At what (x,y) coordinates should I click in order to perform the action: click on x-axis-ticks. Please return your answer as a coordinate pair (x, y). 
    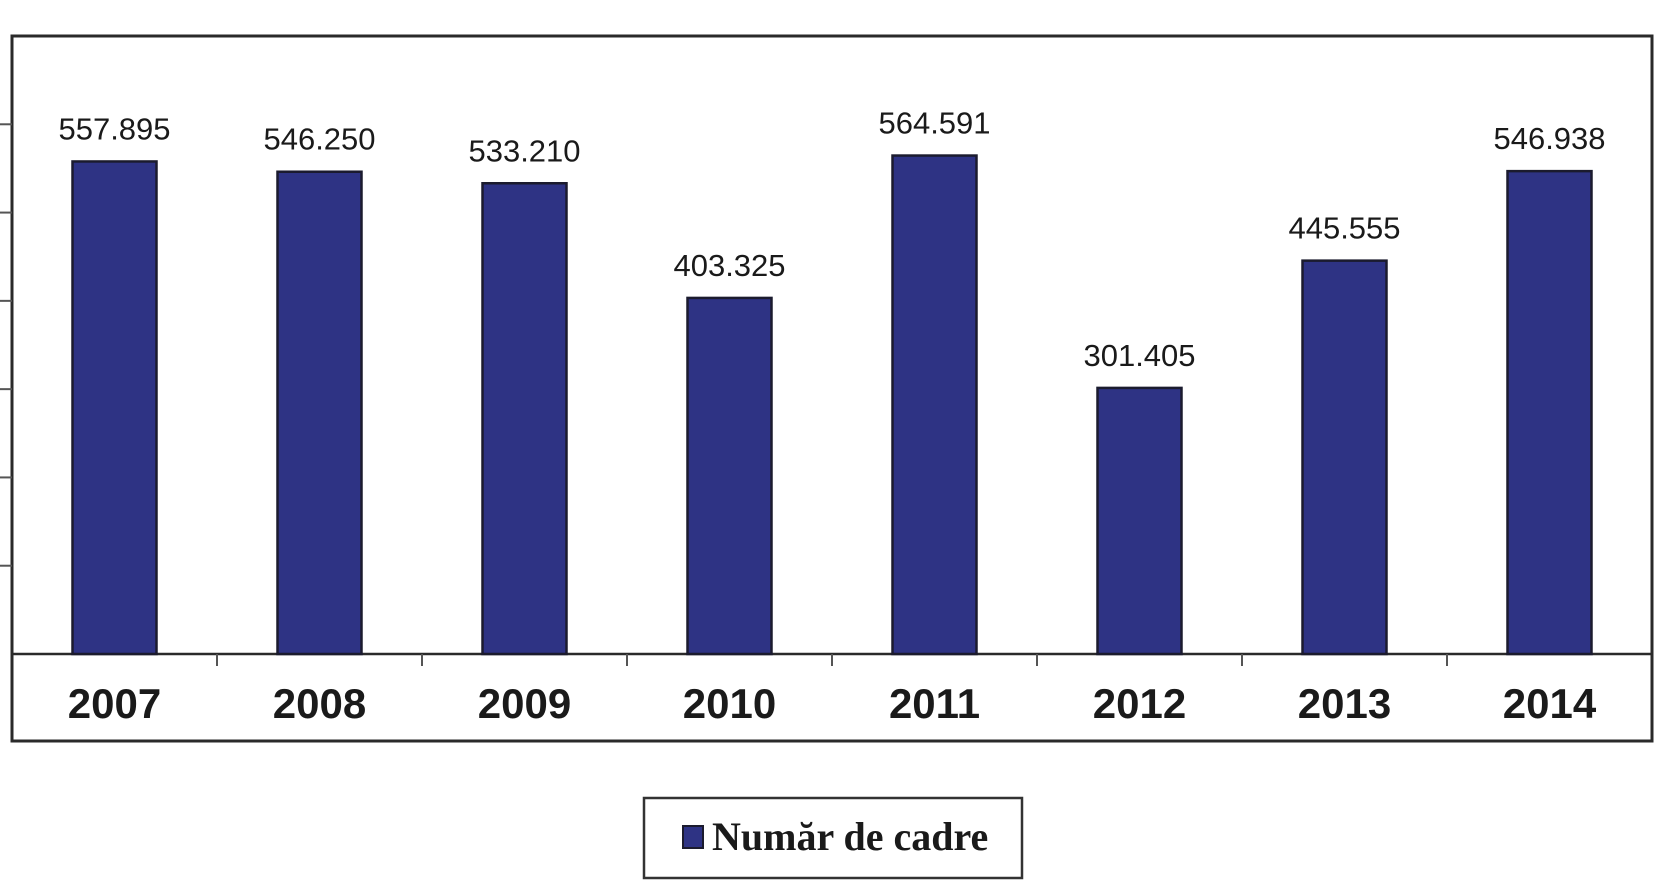
    Looking at the image, I should click on (832, 660).